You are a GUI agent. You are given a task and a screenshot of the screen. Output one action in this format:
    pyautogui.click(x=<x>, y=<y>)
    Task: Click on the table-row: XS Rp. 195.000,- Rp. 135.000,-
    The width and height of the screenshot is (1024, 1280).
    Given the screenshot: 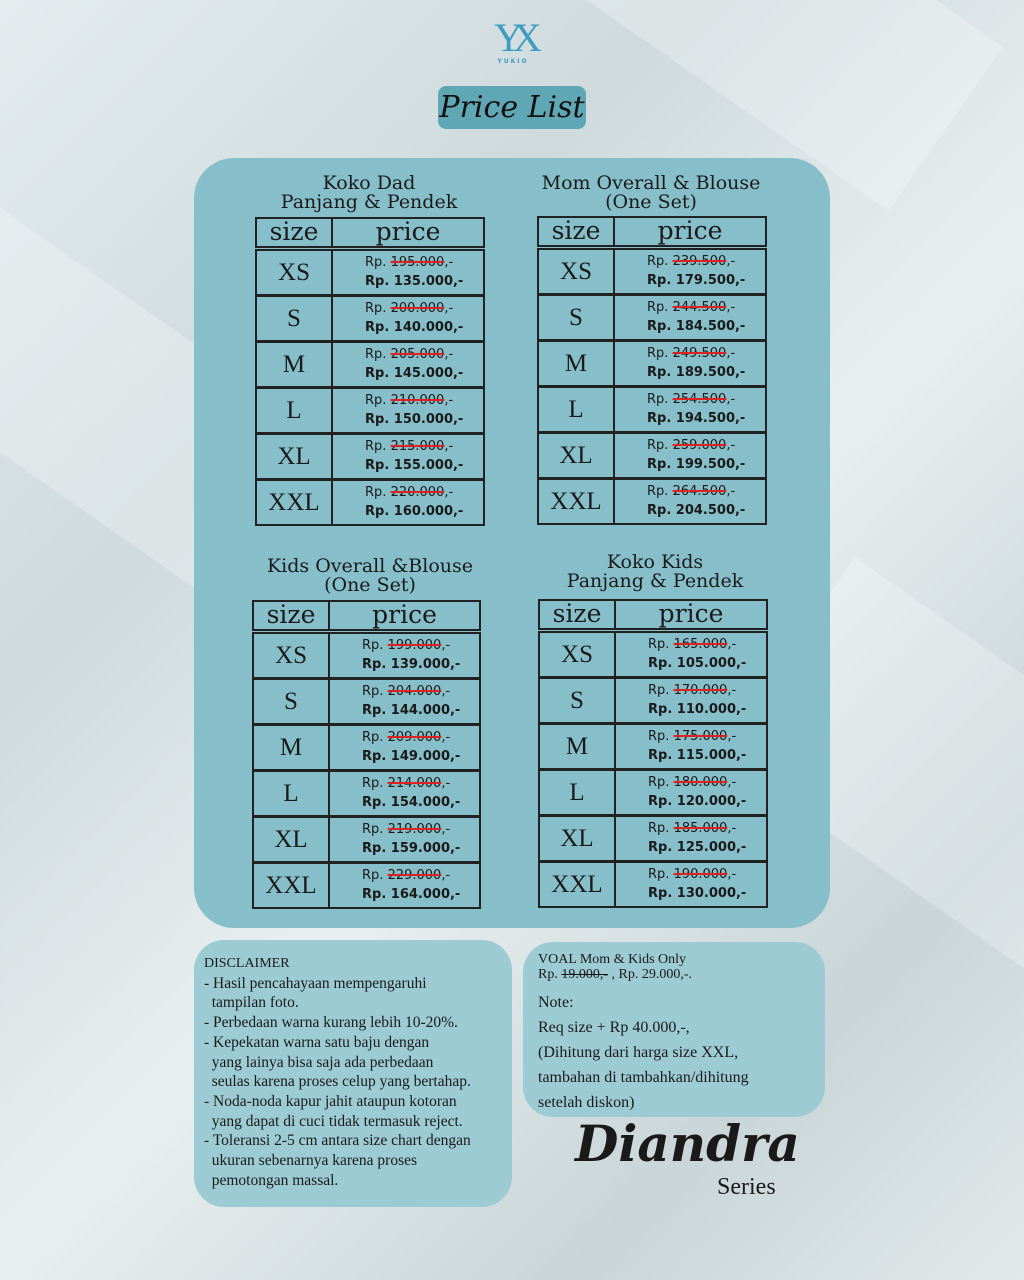 What is the action you would take?
    pyautogui.click(x=370, y=272)
    